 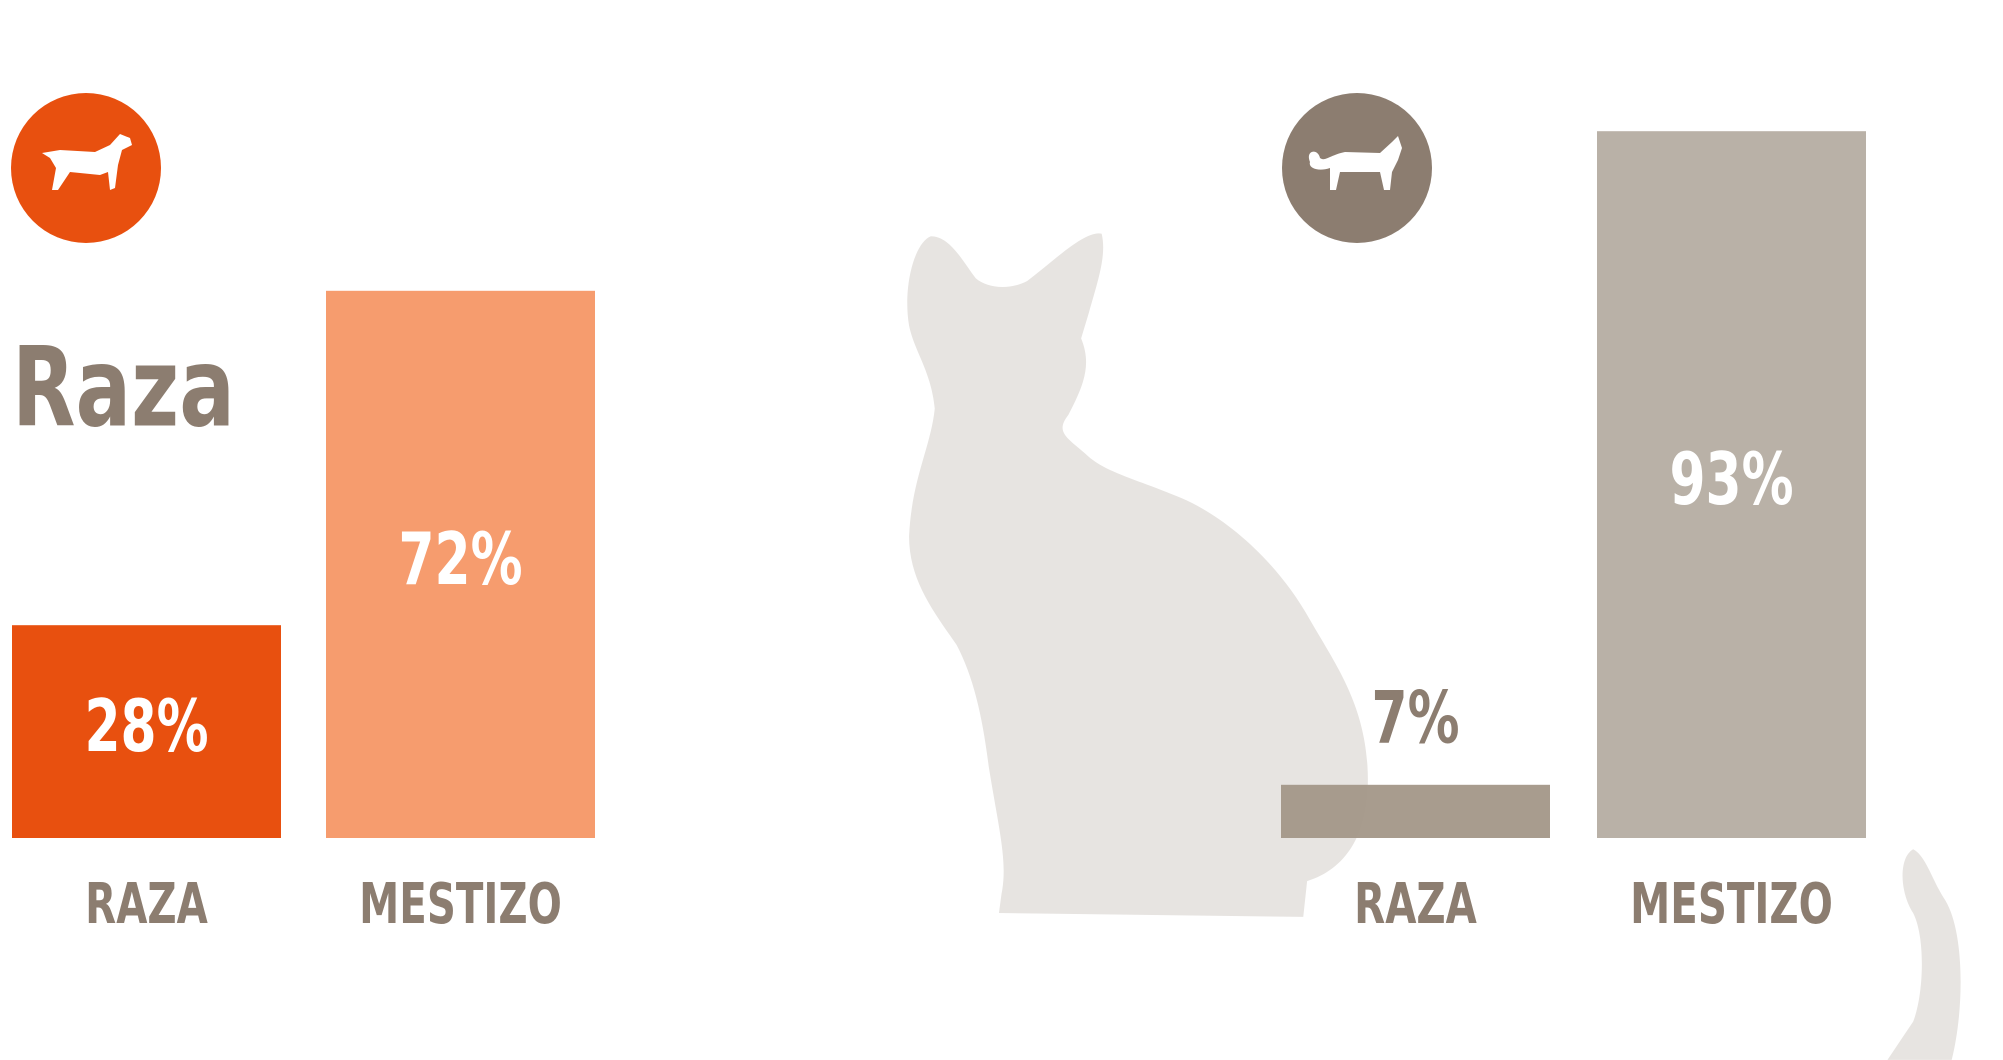 I want to click on cat-icon, so click(x=1357, y=168).